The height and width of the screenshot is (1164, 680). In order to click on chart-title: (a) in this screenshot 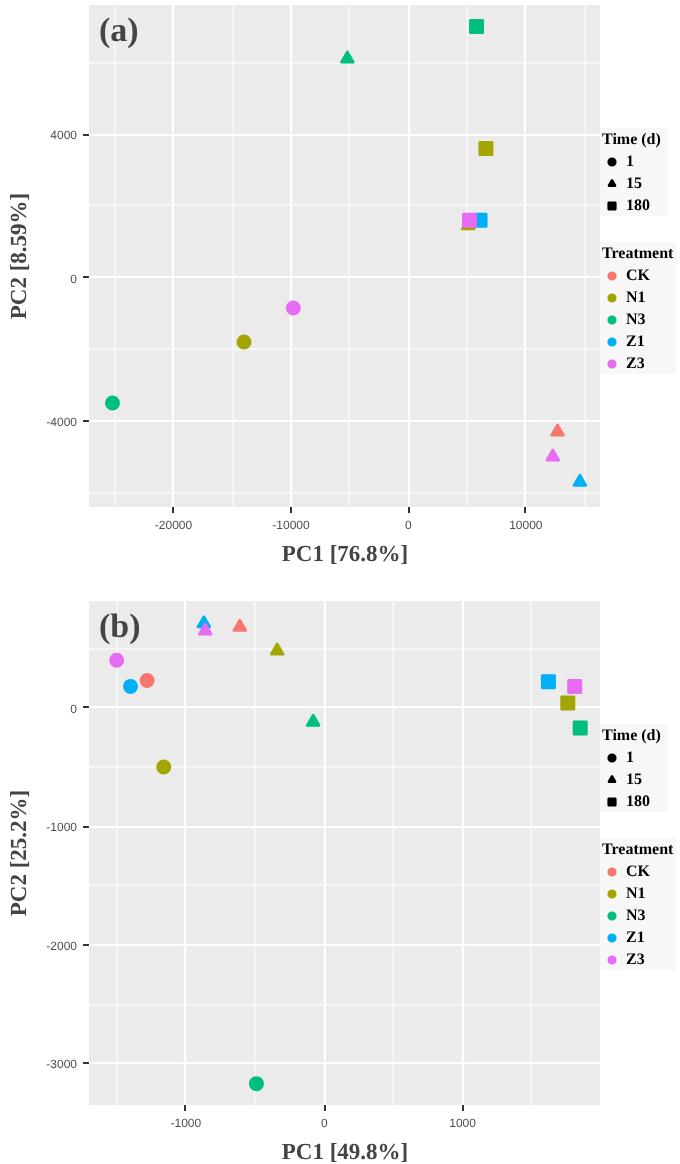, I will do `click(119, 30)`.